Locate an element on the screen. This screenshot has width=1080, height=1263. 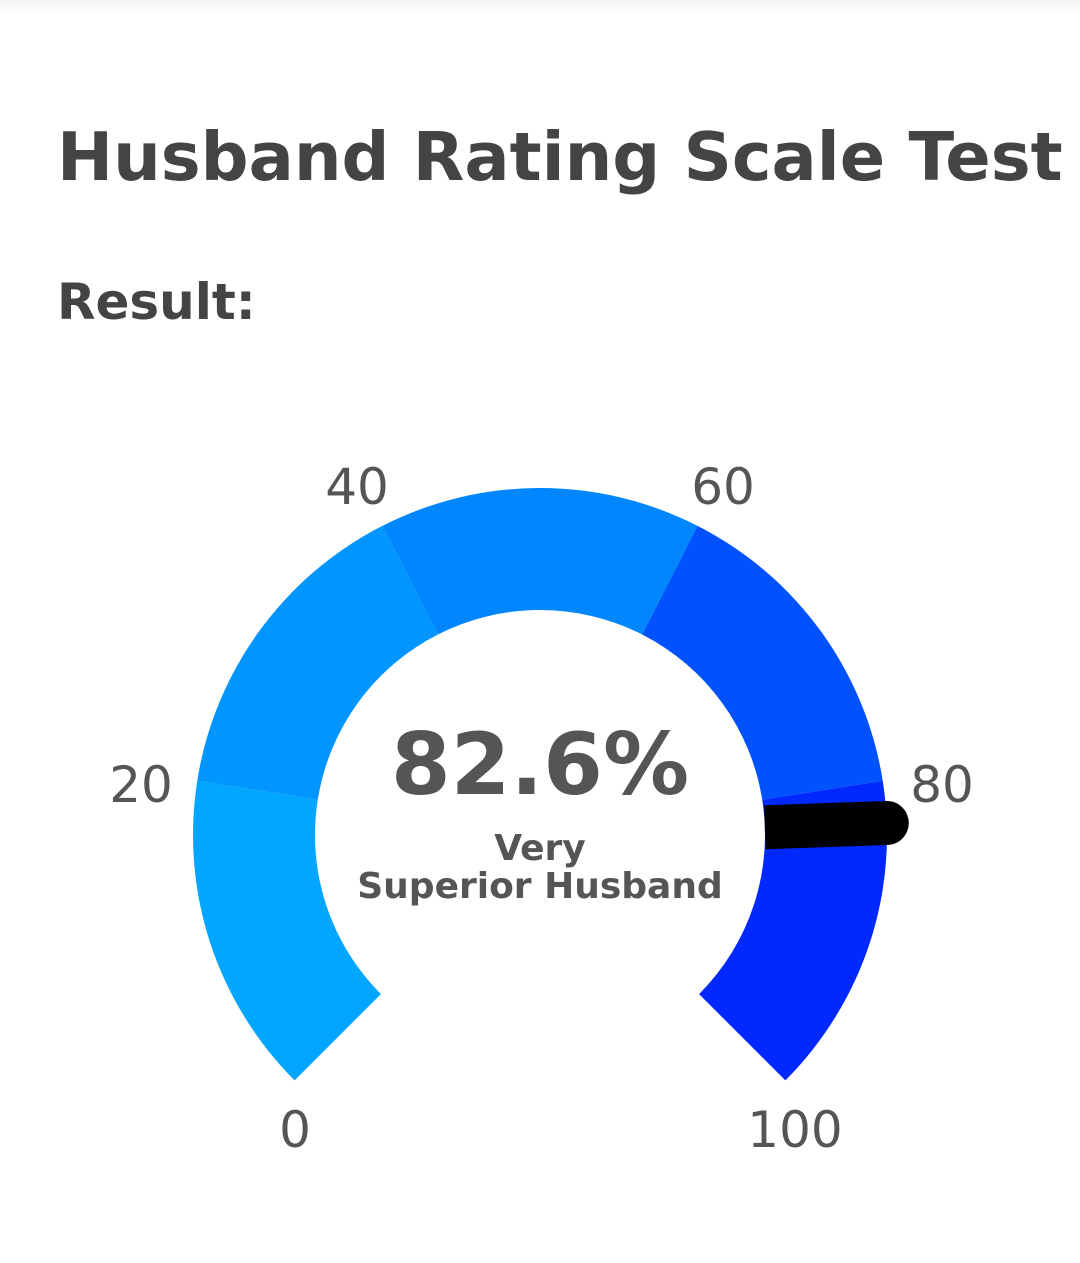
category-line-2: Superior Husband is located at coordinates (540, 886).